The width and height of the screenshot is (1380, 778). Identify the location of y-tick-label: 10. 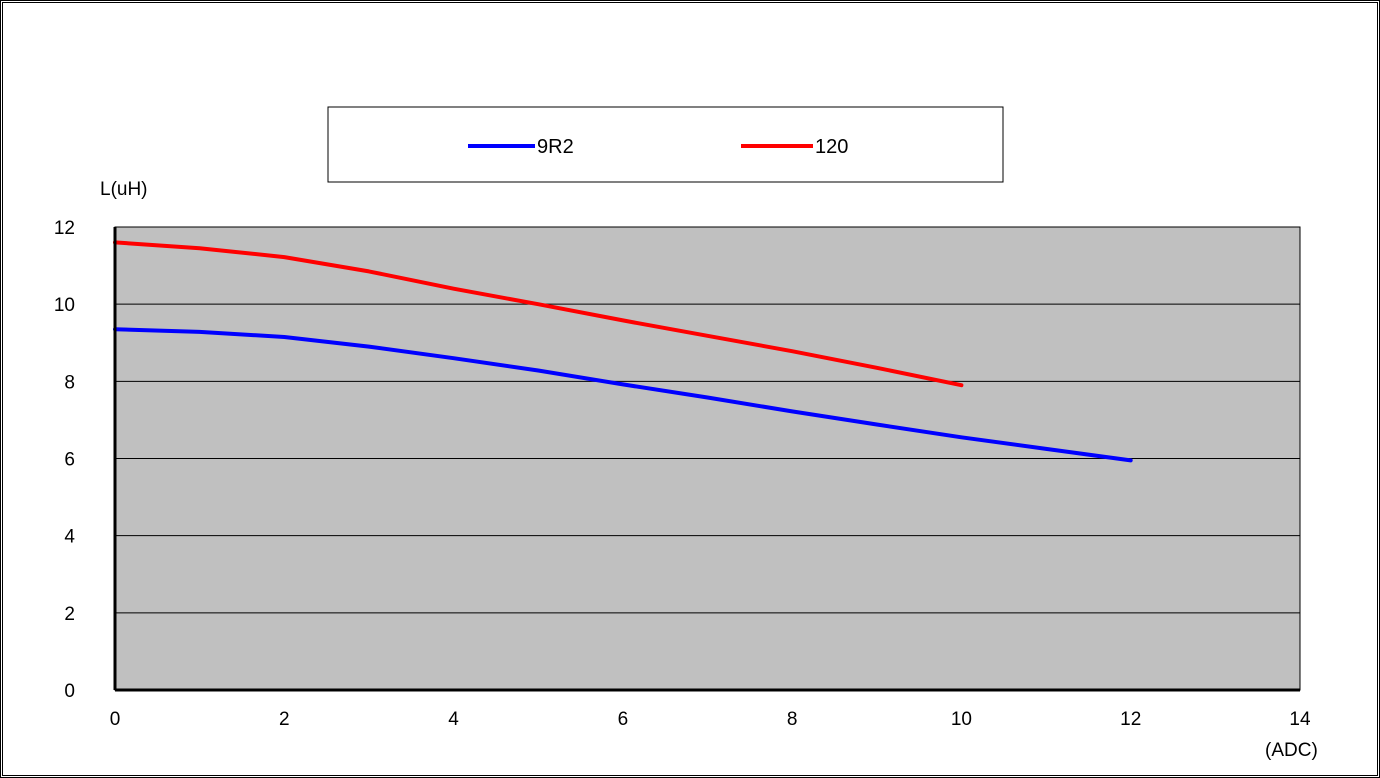
(64, 305).